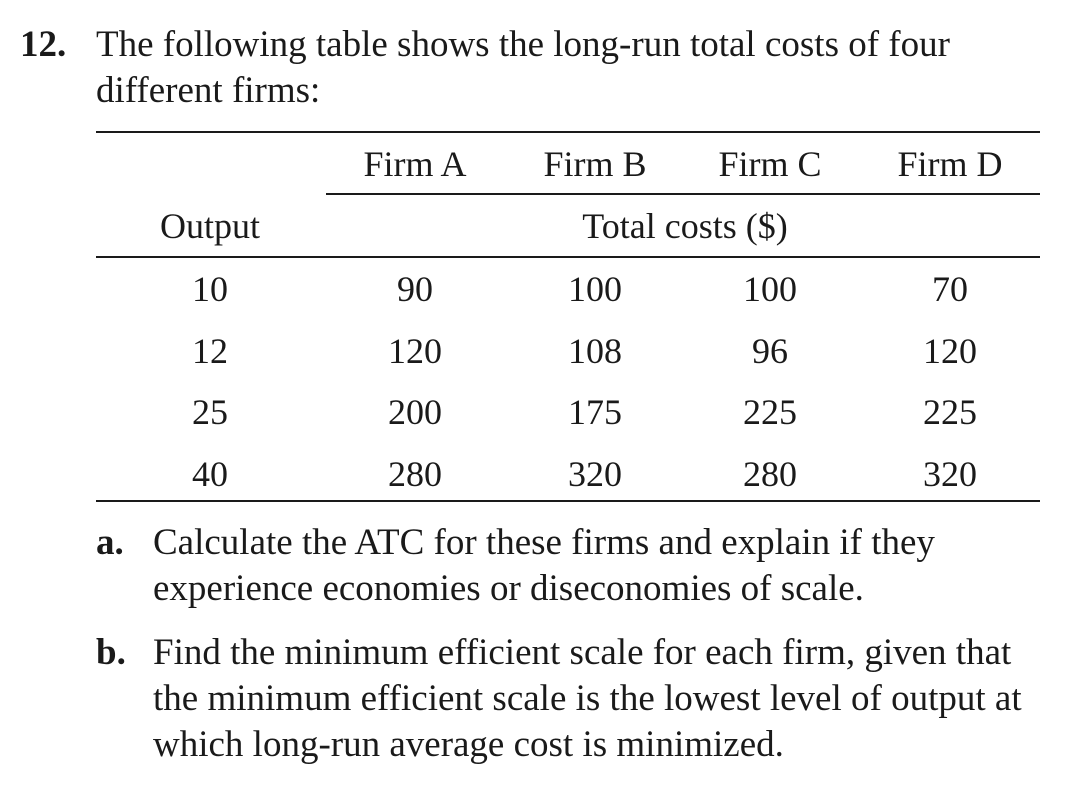 Image resolution: width=1090 pixels, height=786 pixels. Describe the element at coordinates (415, 412) in the screenshot. I see `cell-firm-a: 200` at that location.